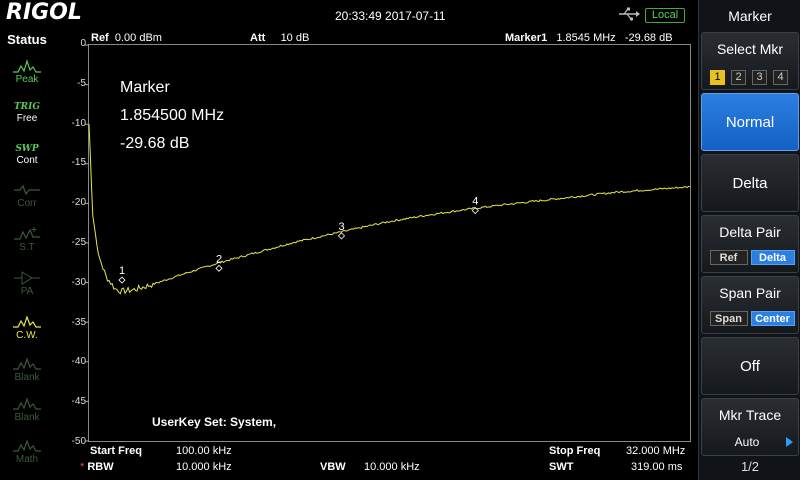 The height and width of the screenshot is (480, 800). I want to click on status-panel: Status Peak TRIG Free SWP Cont Corr S.T, so click(27, 255).